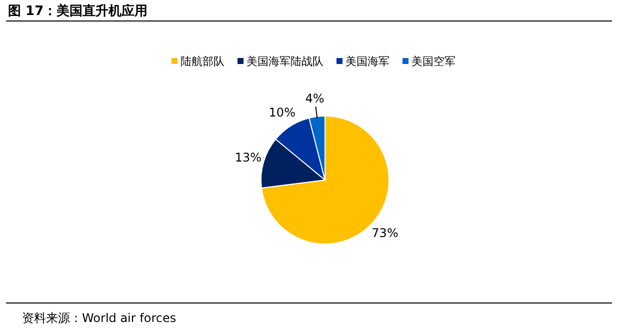 Image resolution: width=618 pixels, height=330 pixels. What do you see at coordinates (368, 61) in the screenshot?
I see `legend-label: 美国海军` at bounding box center [368, 61].